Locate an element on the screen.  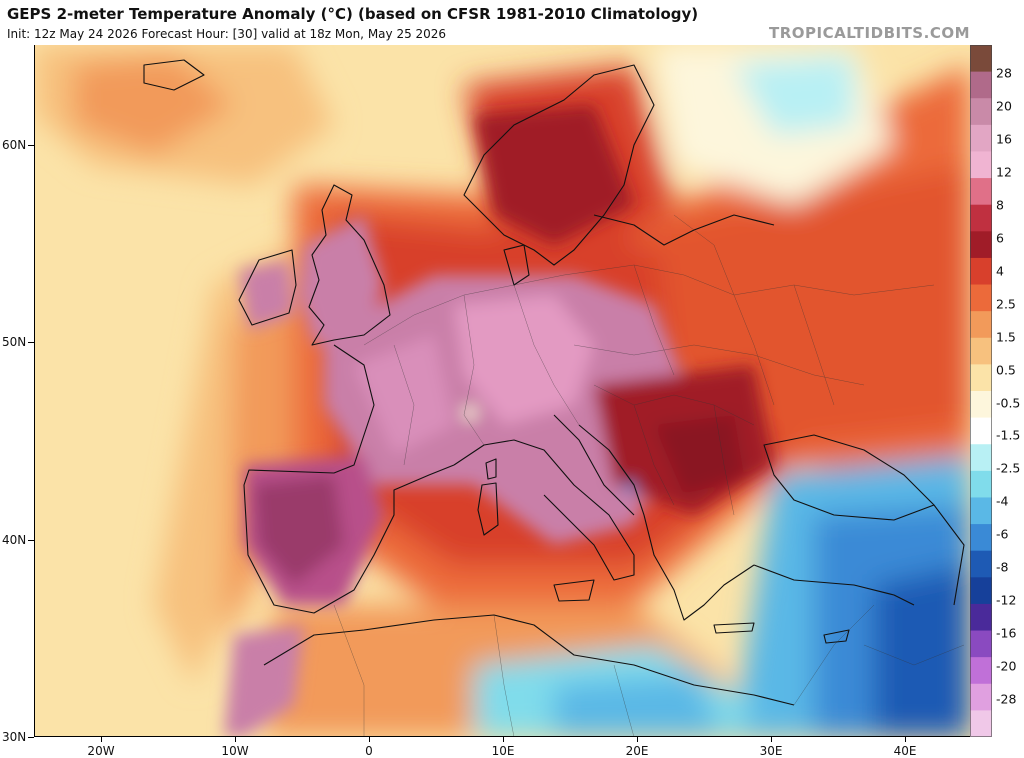
colorbar-label: -28 is located at coordinates (1006, 699).